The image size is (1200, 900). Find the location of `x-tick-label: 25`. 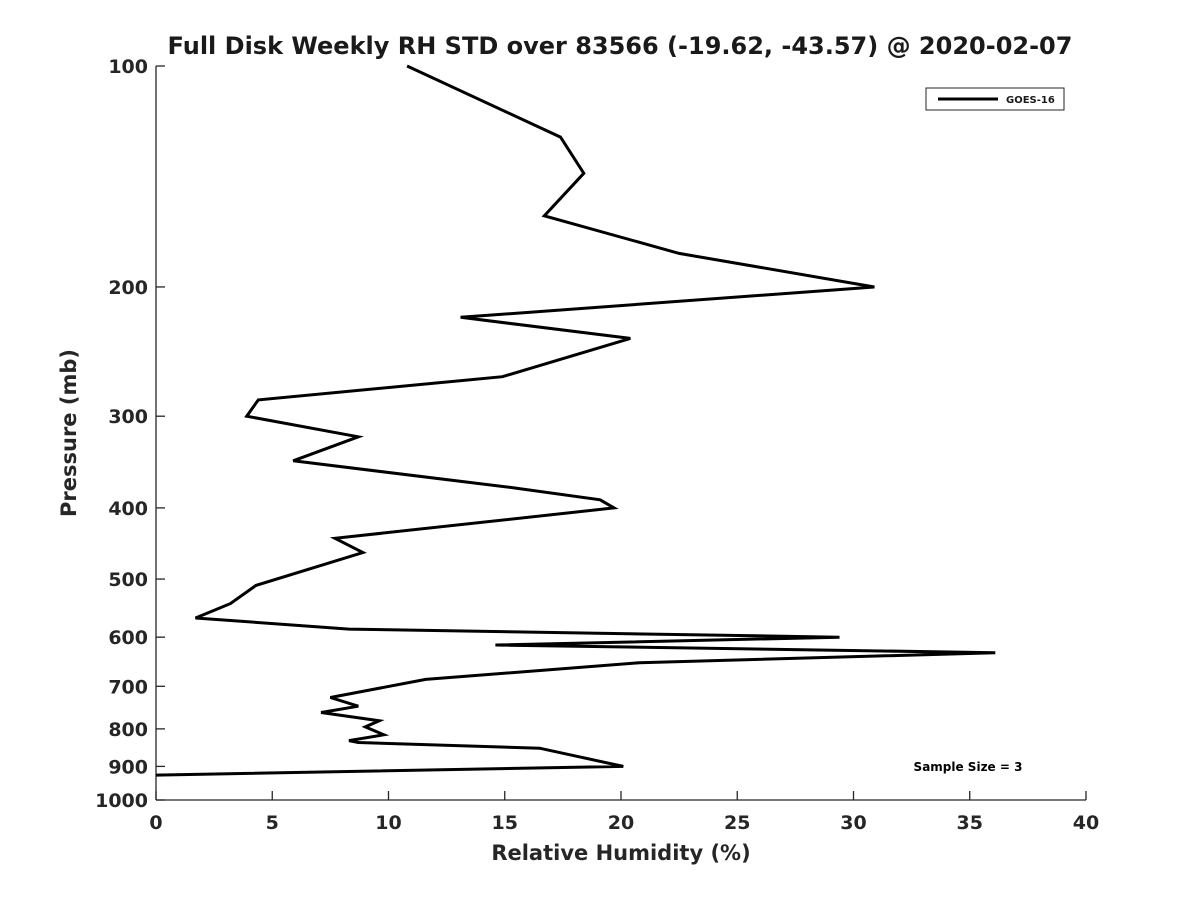

x-tick-label: 25 is located at coordinates (737, 823).